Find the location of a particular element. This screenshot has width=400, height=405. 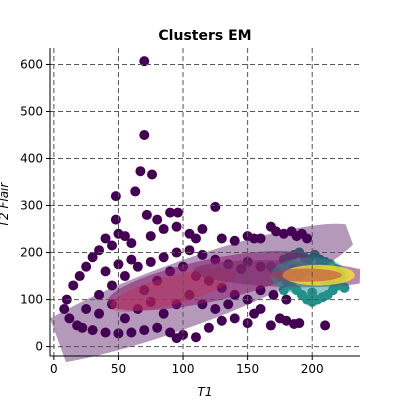

x-tick-label: 200 is located at coordinates (312, 369).